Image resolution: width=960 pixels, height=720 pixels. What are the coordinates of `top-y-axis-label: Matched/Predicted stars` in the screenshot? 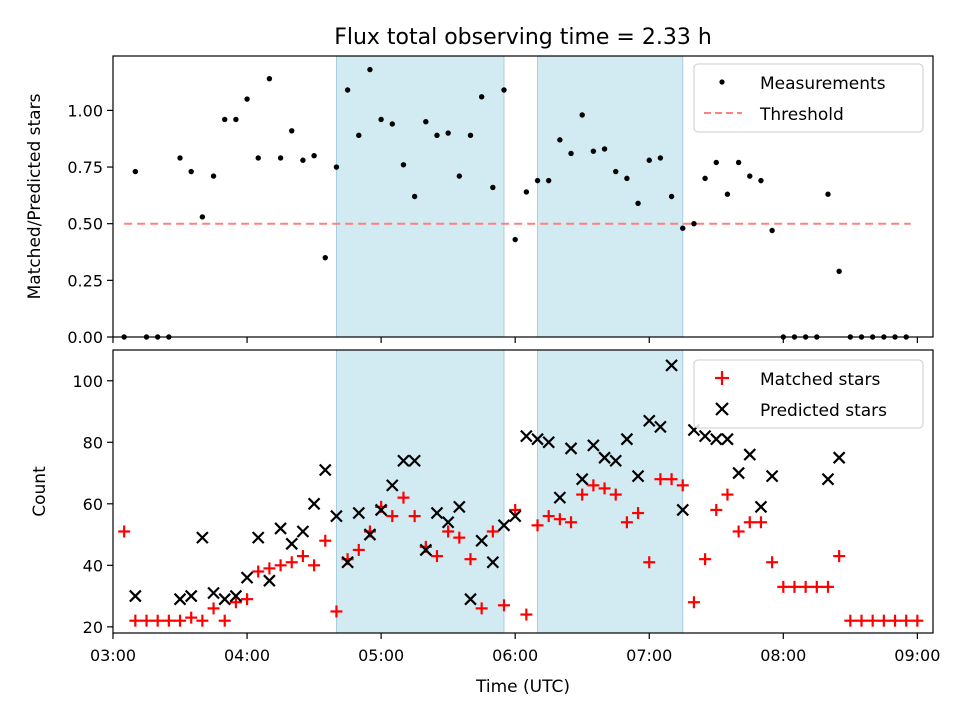 It's located at (35, 196).